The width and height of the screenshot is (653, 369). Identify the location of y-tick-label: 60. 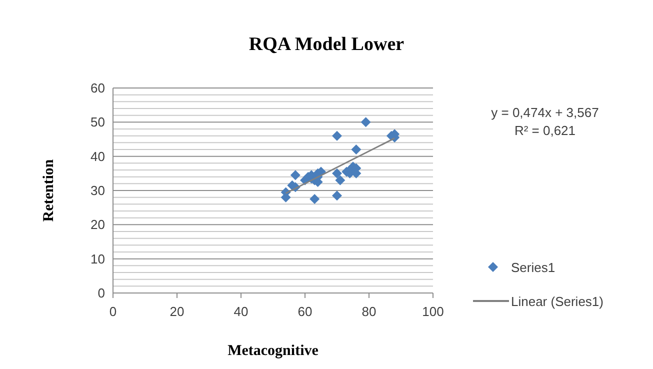
(97, 88).